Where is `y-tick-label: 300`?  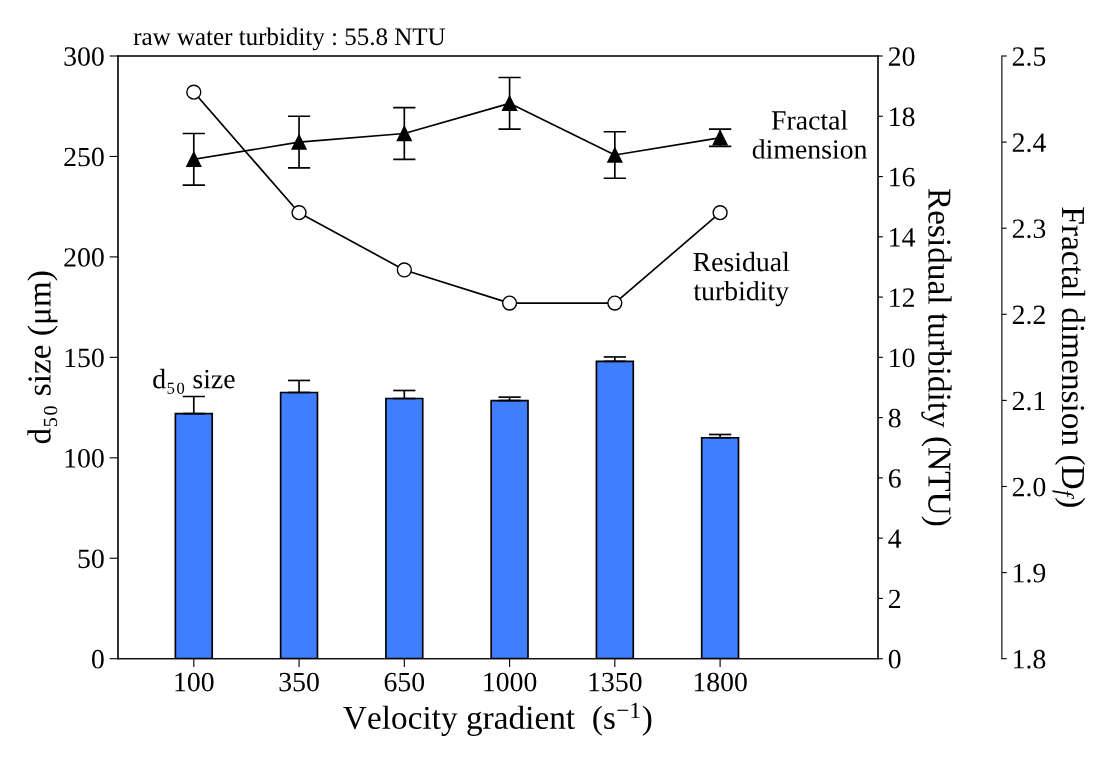 y-tick-label: 300 is located at coordinates (84, 56).